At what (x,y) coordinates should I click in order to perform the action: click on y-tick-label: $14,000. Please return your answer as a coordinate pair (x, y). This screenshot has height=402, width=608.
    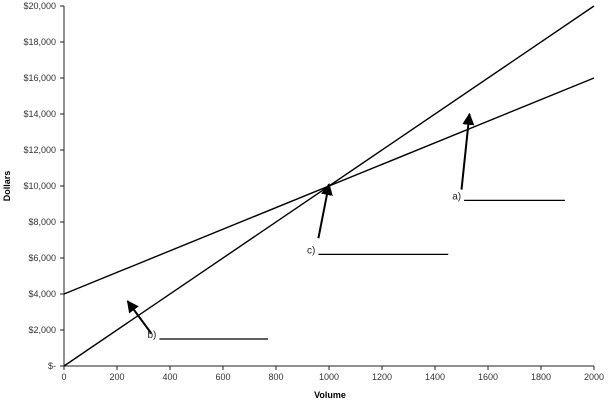
    Looking at the image, I should click on (39, 114).